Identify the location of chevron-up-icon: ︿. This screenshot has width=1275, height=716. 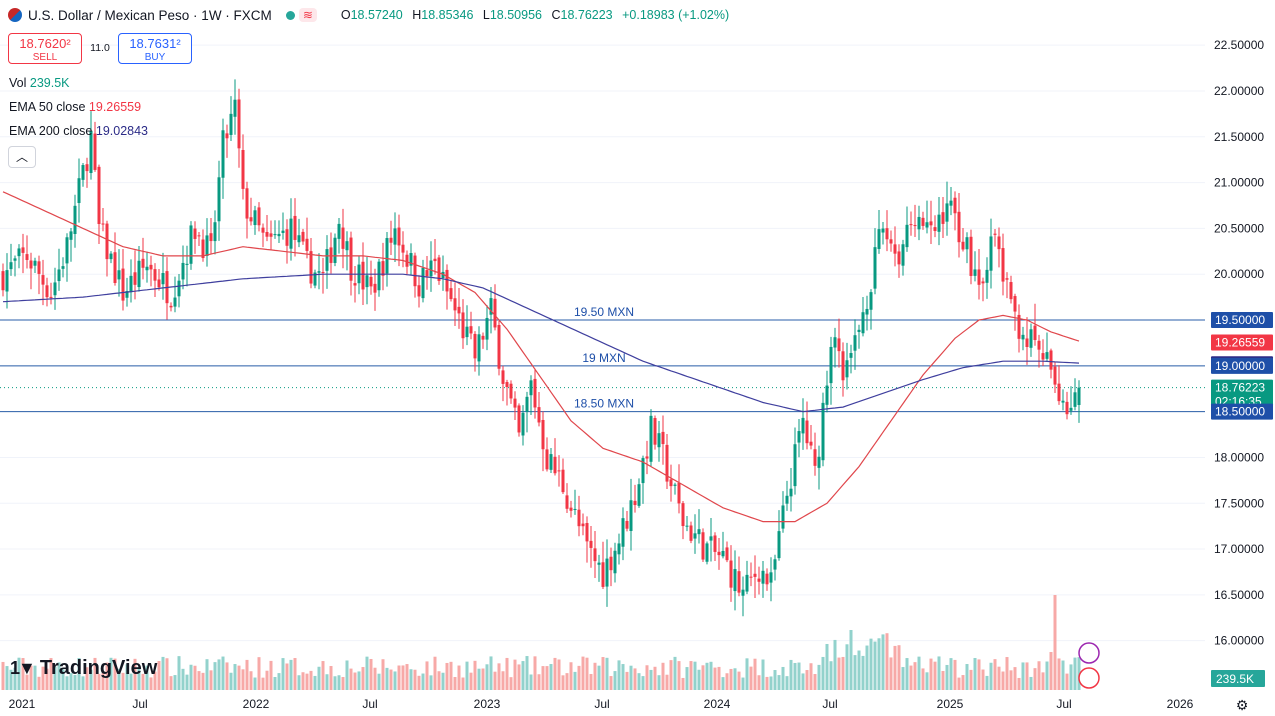
(21, 157).